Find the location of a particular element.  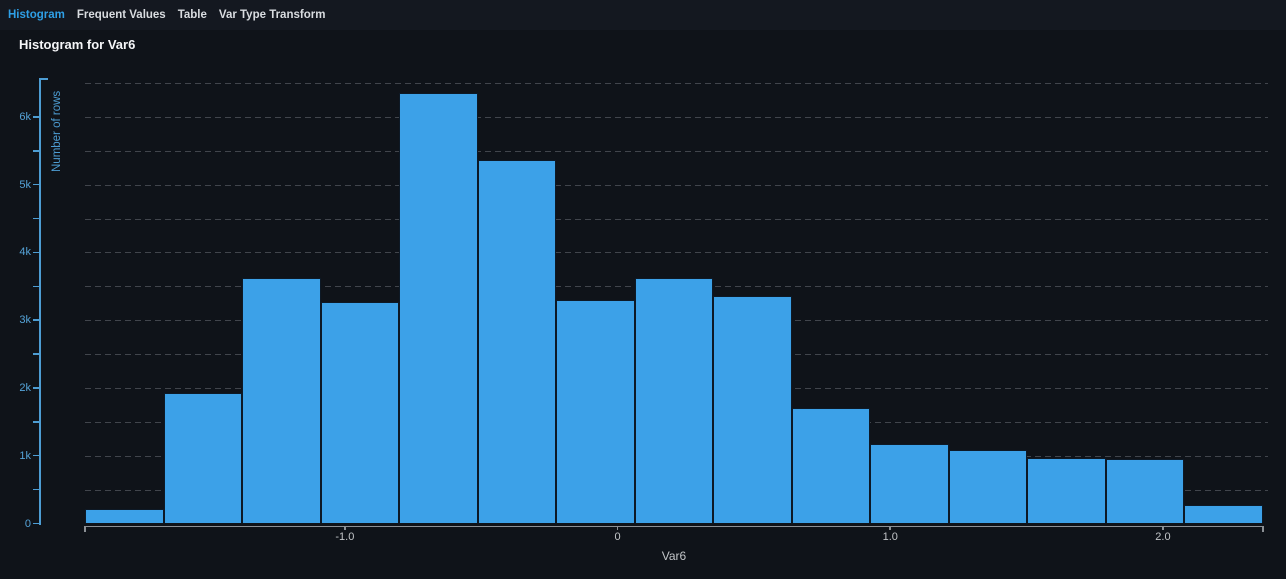

x-axis-right-cap is located at coordinates (1263, 528).